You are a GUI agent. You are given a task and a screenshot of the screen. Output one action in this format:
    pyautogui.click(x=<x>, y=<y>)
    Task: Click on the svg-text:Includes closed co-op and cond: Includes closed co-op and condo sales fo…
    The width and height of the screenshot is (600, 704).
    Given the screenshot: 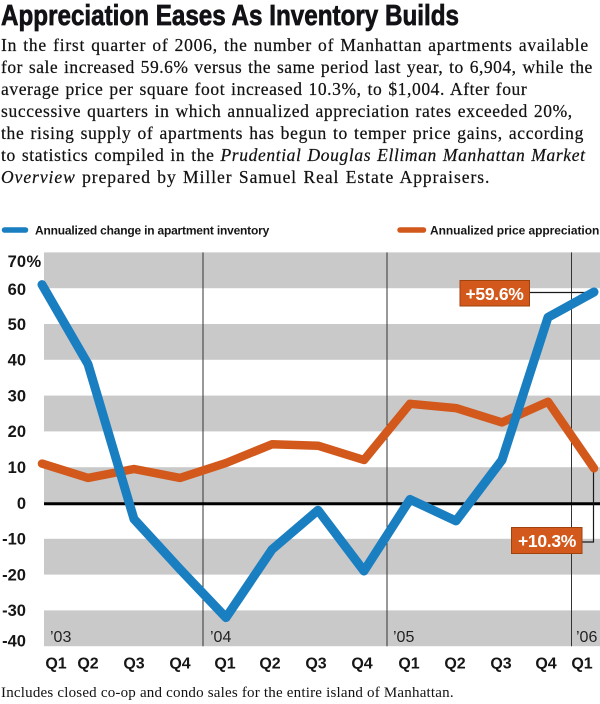 What is the action you would take?
    pyautogui.click(x=227, y=693)
    